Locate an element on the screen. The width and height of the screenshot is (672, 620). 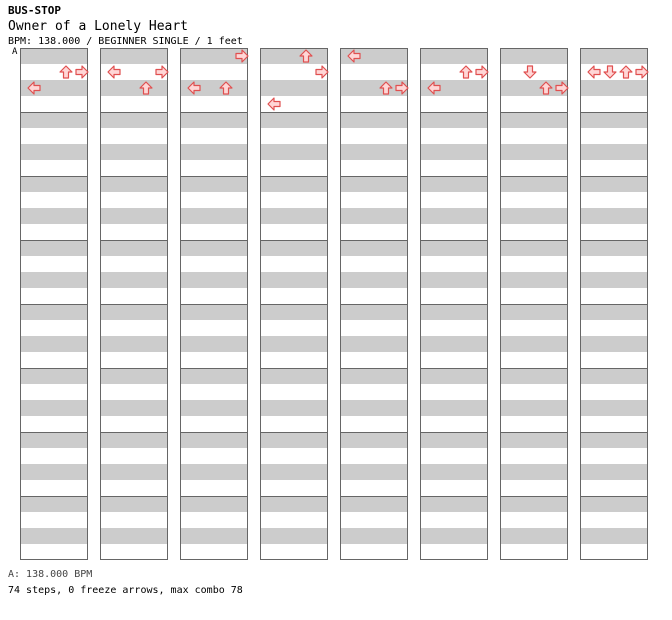
bpm-legend: A: 138.000 BPM is located at coordinates (50, 574).